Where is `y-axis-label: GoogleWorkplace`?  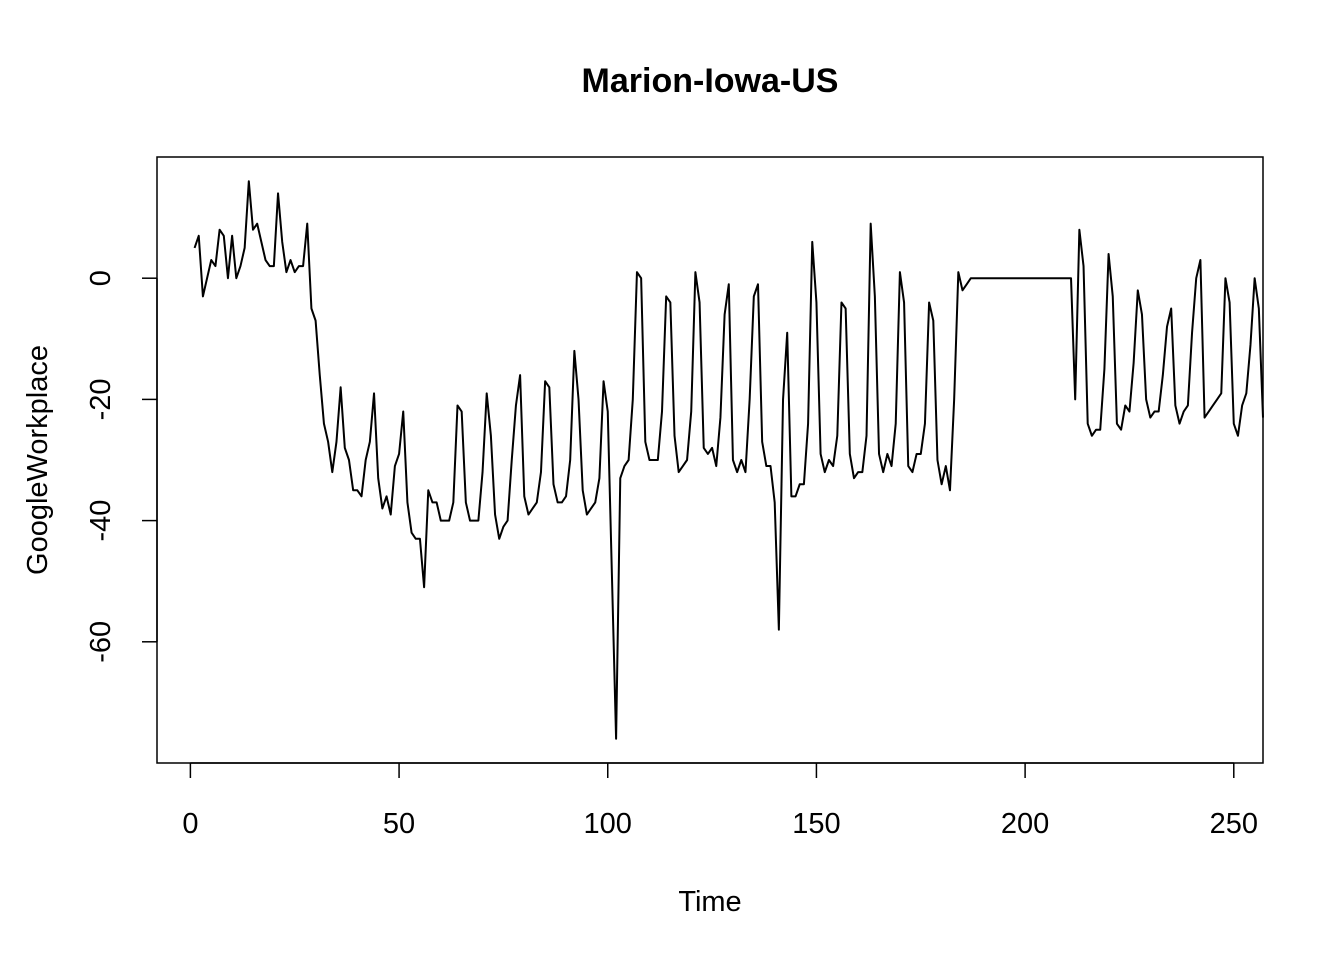 y-axis-label: GoogleWorkplace is located at coordinates (38, 460).